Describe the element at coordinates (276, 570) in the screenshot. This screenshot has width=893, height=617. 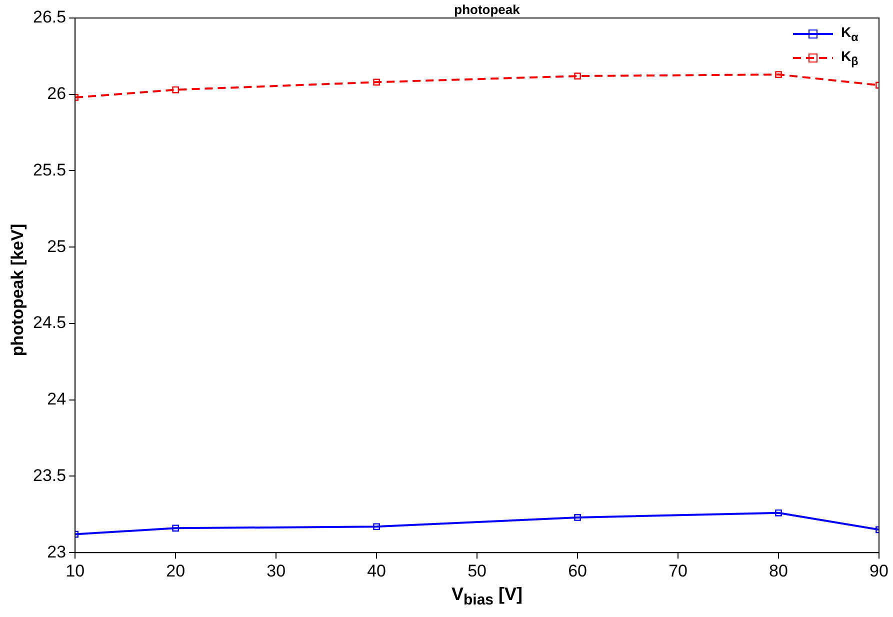
I see `x-tick-label: 30` at that location.